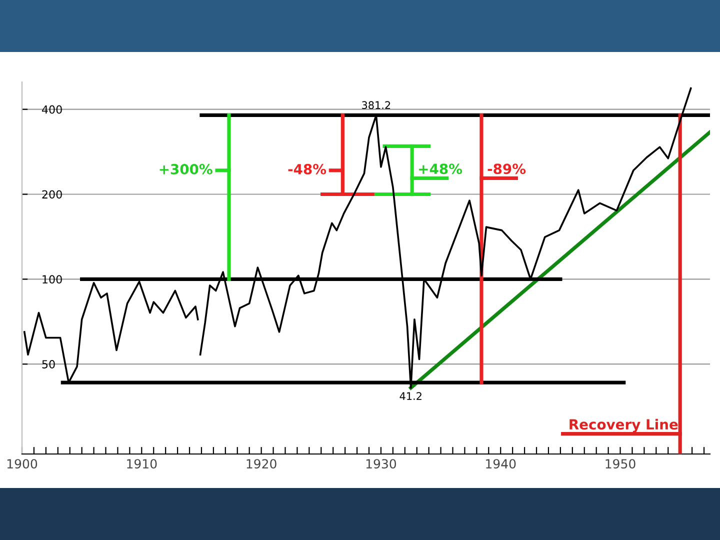  I want to click on x-tick-label: 1920, so click(261, 464).